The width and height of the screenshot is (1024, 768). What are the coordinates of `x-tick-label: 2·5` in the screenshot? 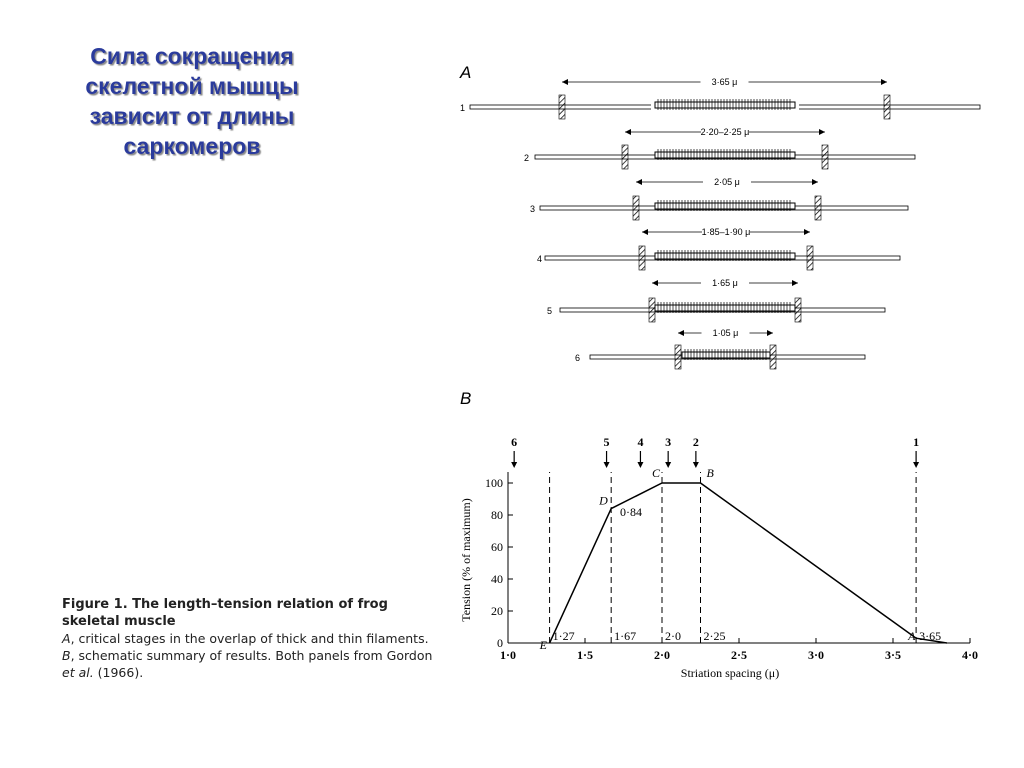 It's located at (739, 655).